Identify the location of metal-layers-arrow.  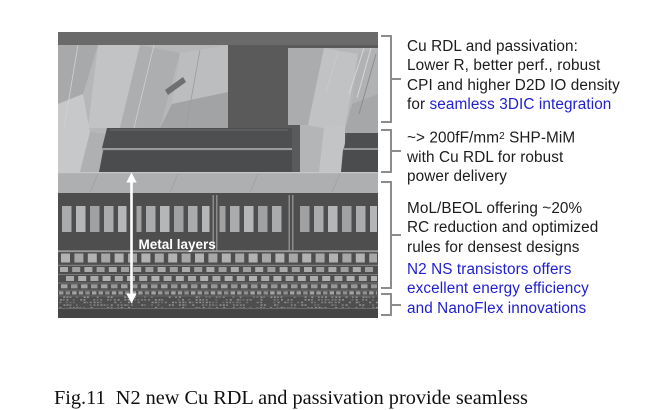
(131, 238).